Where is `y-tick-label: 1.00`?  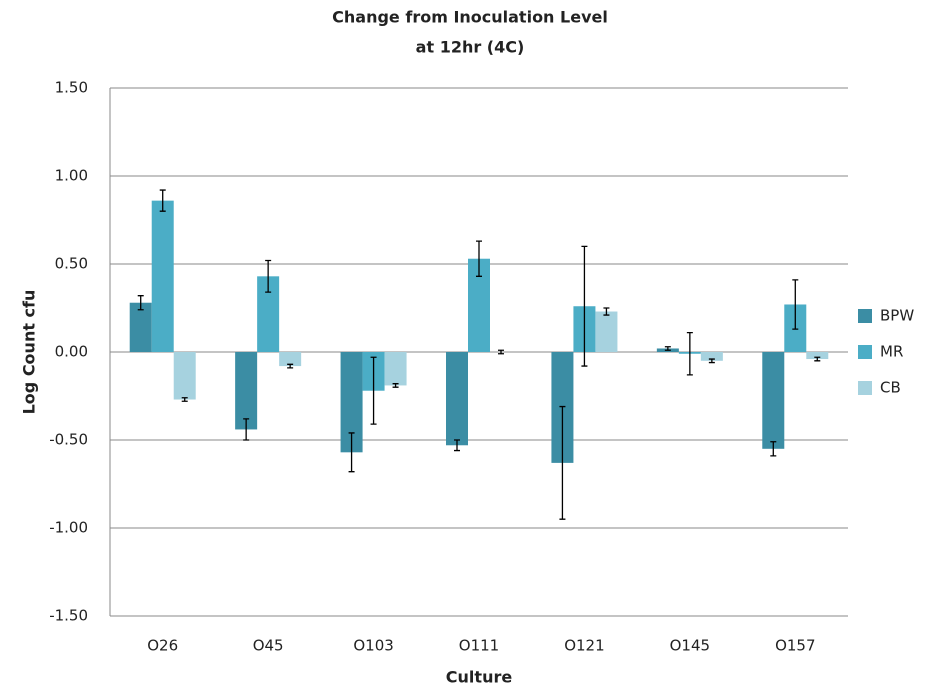
y-tick-label: 1.00 is located at coordinates (71, 176).